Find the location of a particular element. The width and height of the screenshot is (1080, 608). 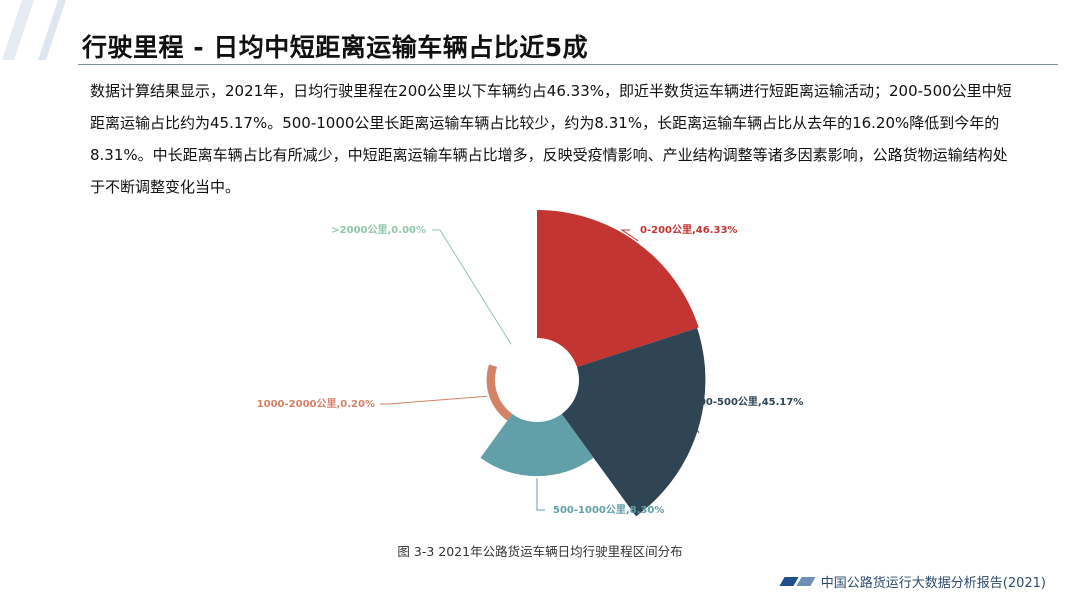

footer-report-name: 中国公路货运行大数据分析报告(2021) is located at coordinates (933, 583).